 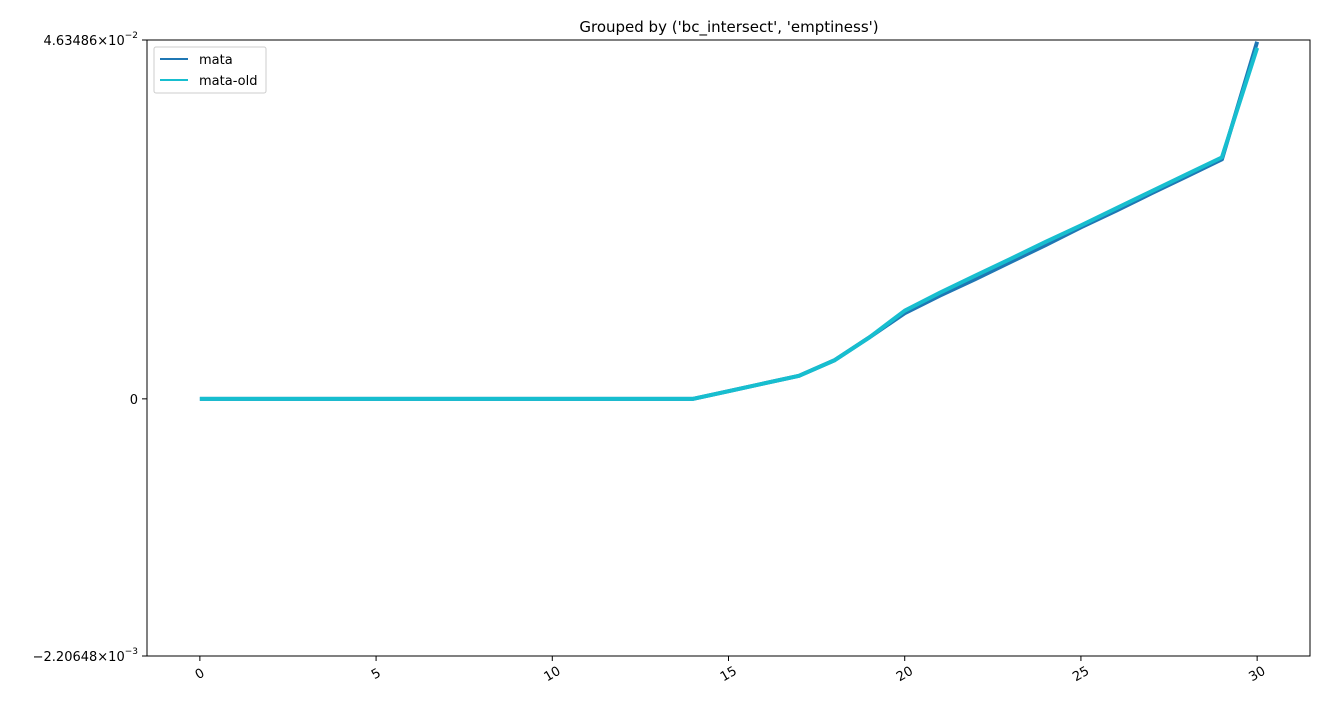 What do you see at coordinates (216, 60) in the screenshot?
I see `legend-label: mata` at bounding box center [216, 60].